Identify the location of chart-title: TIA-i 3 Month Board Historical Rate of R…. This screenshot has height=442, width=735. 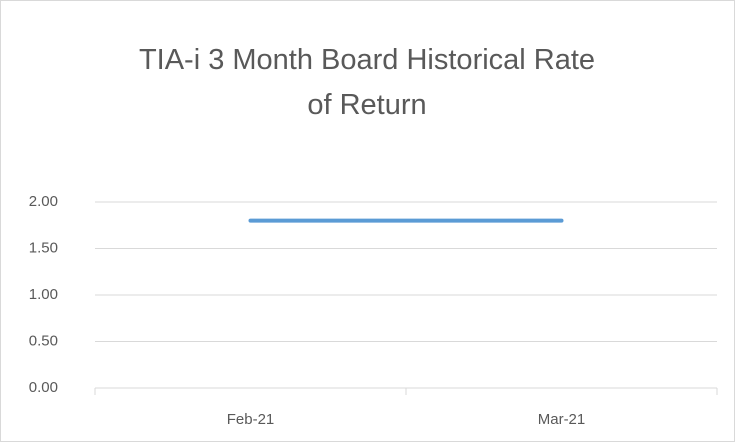
(367, 82).